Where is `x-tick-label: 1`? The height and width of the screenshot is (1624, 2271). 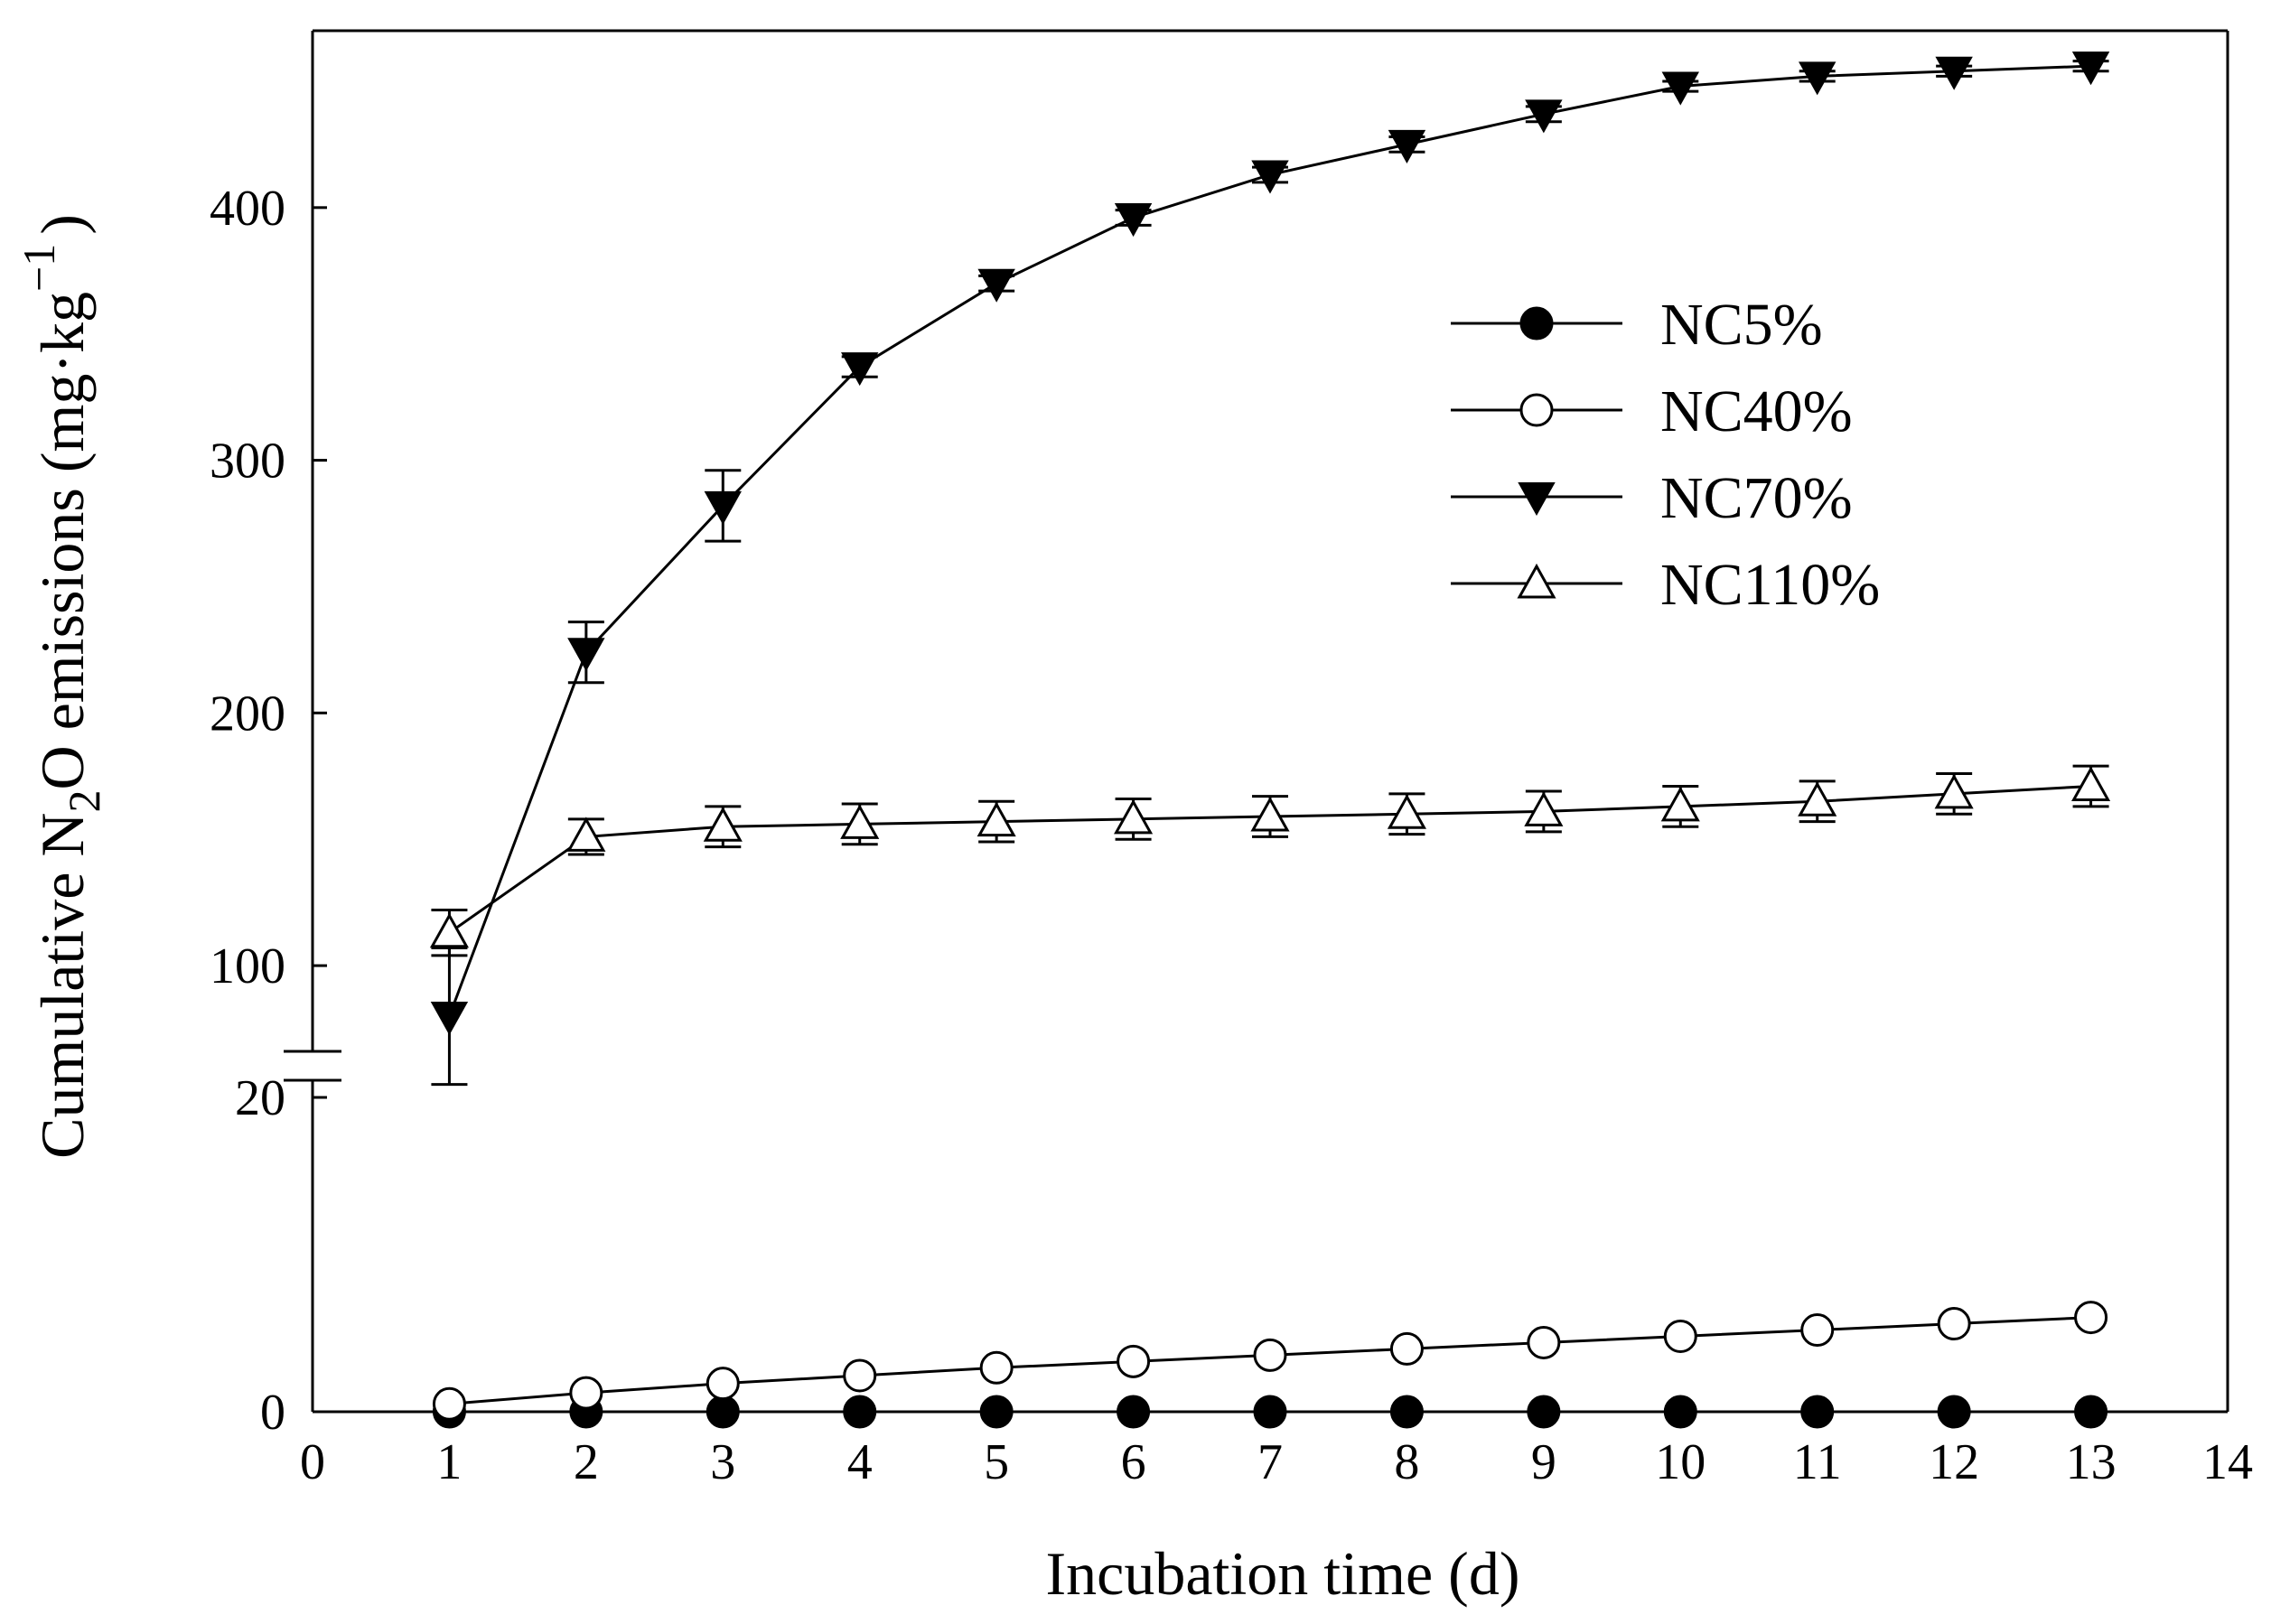
x-tick-label: 1 is located at coordinates (449, 1462).